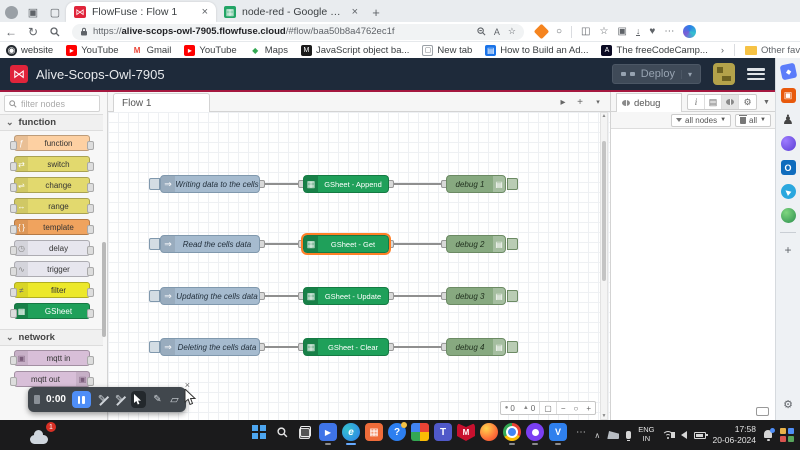  Describe the element at coordinates (586, 31) in the screenshot. I see `split-screen-icon: ◫` at that location.